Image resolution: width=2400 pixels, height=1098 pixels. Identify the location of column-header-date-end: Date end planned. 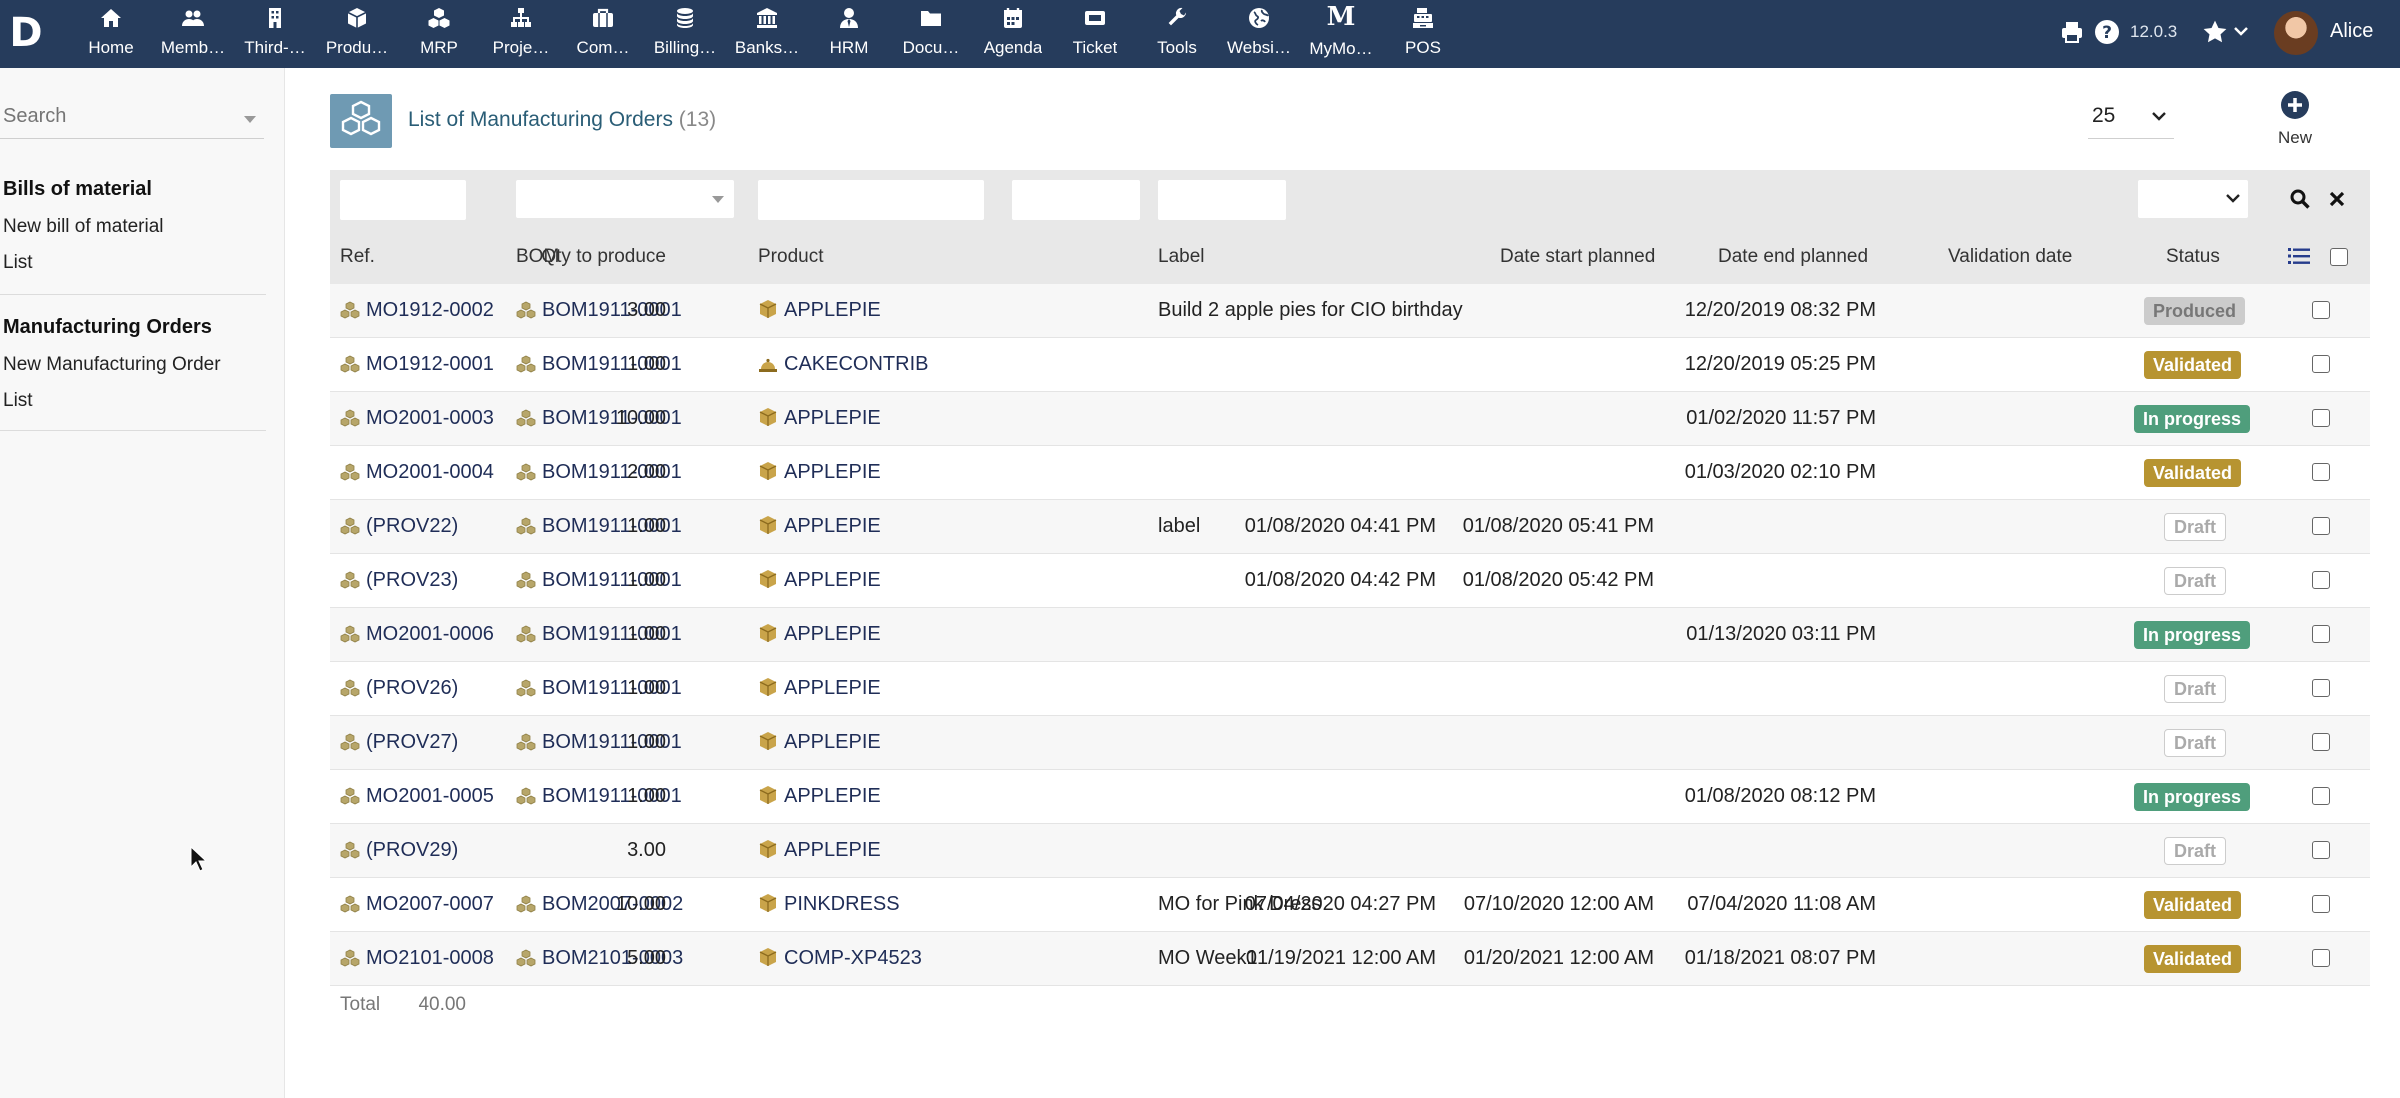
(1793, 256).